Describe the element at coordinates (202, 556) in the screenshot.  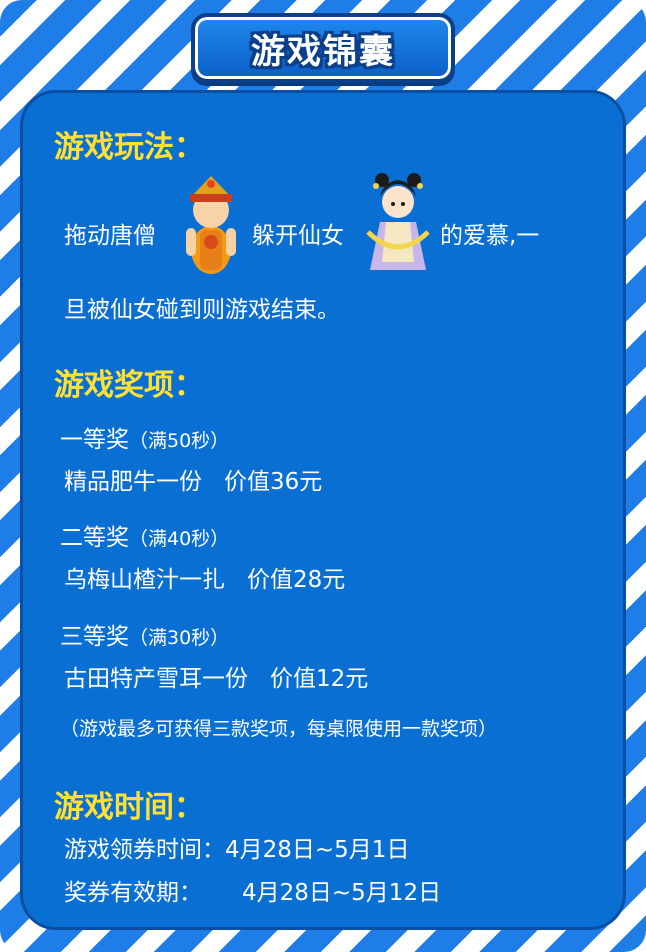
I see `prize-item-2: 二等奖（满40秒） 乌梅山楂汁一扎 价值28元` at that location.